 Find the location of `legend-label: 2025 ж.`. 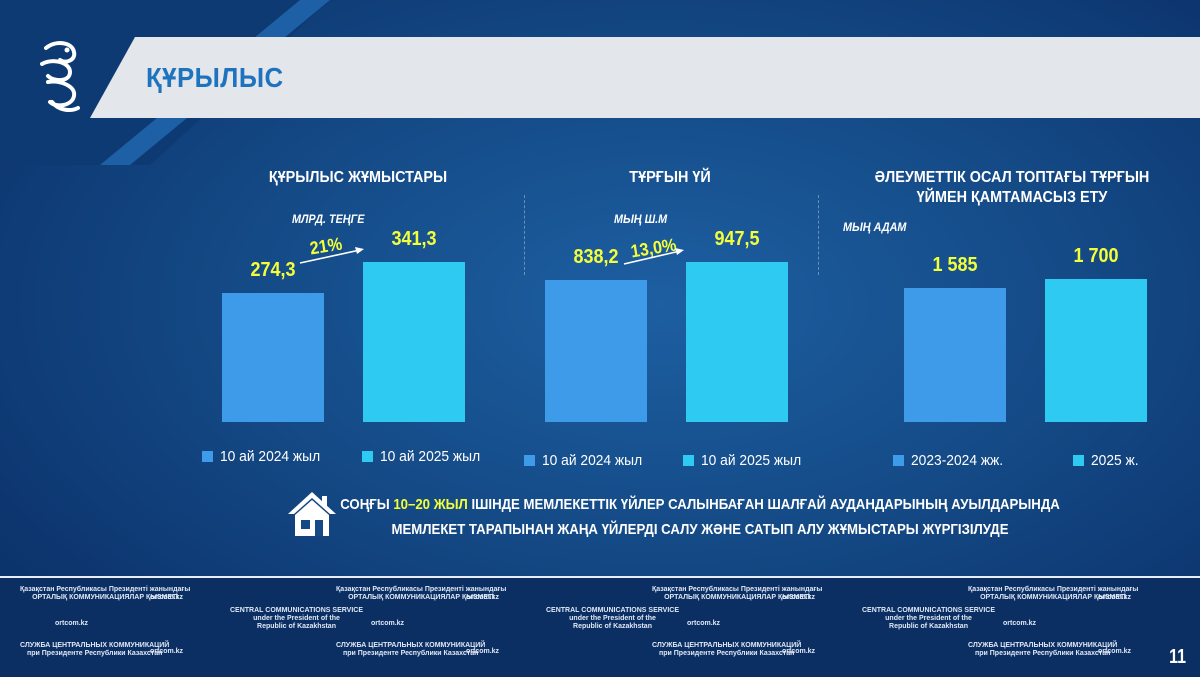

legend-label: 2025 ж. is located at coordinates (1115, 460).